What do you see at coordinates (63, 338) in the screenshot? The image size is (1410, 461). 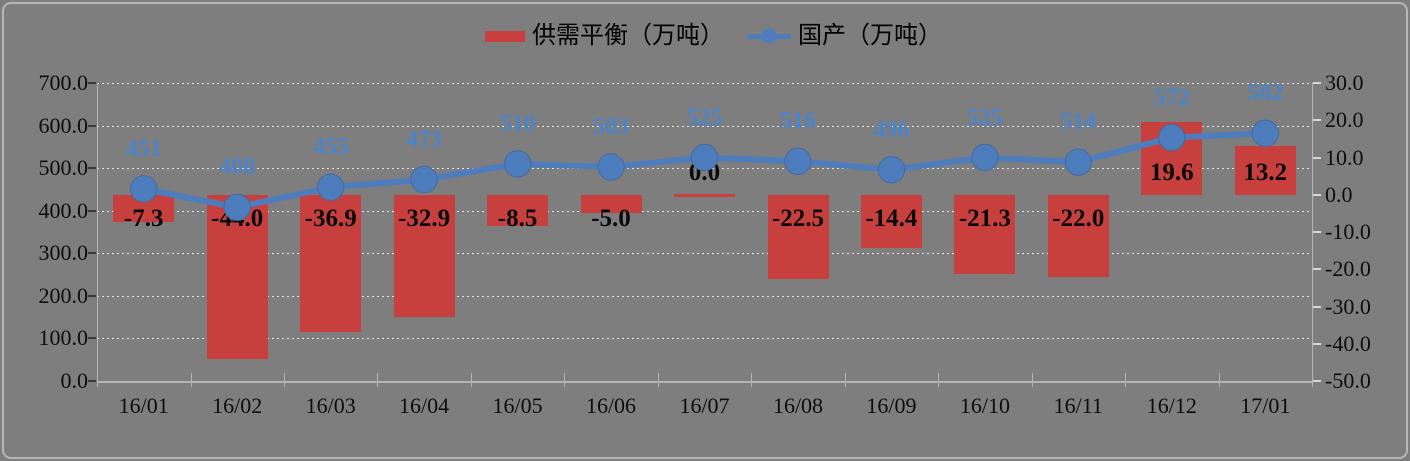 I see `y-axis-left-label: 100.0` at bounding box center [63, 338].